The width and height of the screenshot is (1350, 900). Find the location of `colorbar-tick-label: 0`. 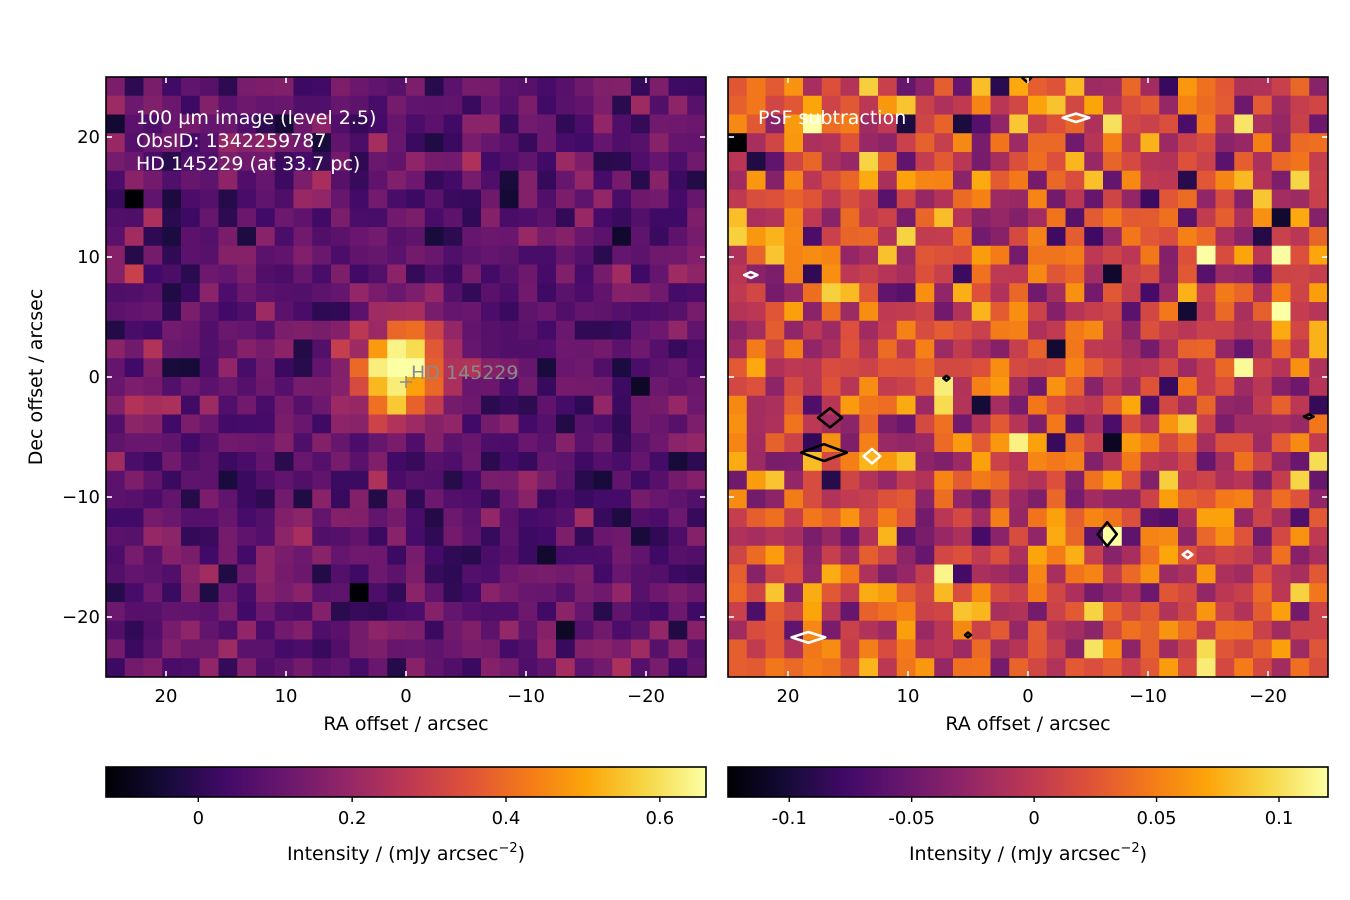

colorbar-tick-label: 0 is located at coordinates (198, 818).